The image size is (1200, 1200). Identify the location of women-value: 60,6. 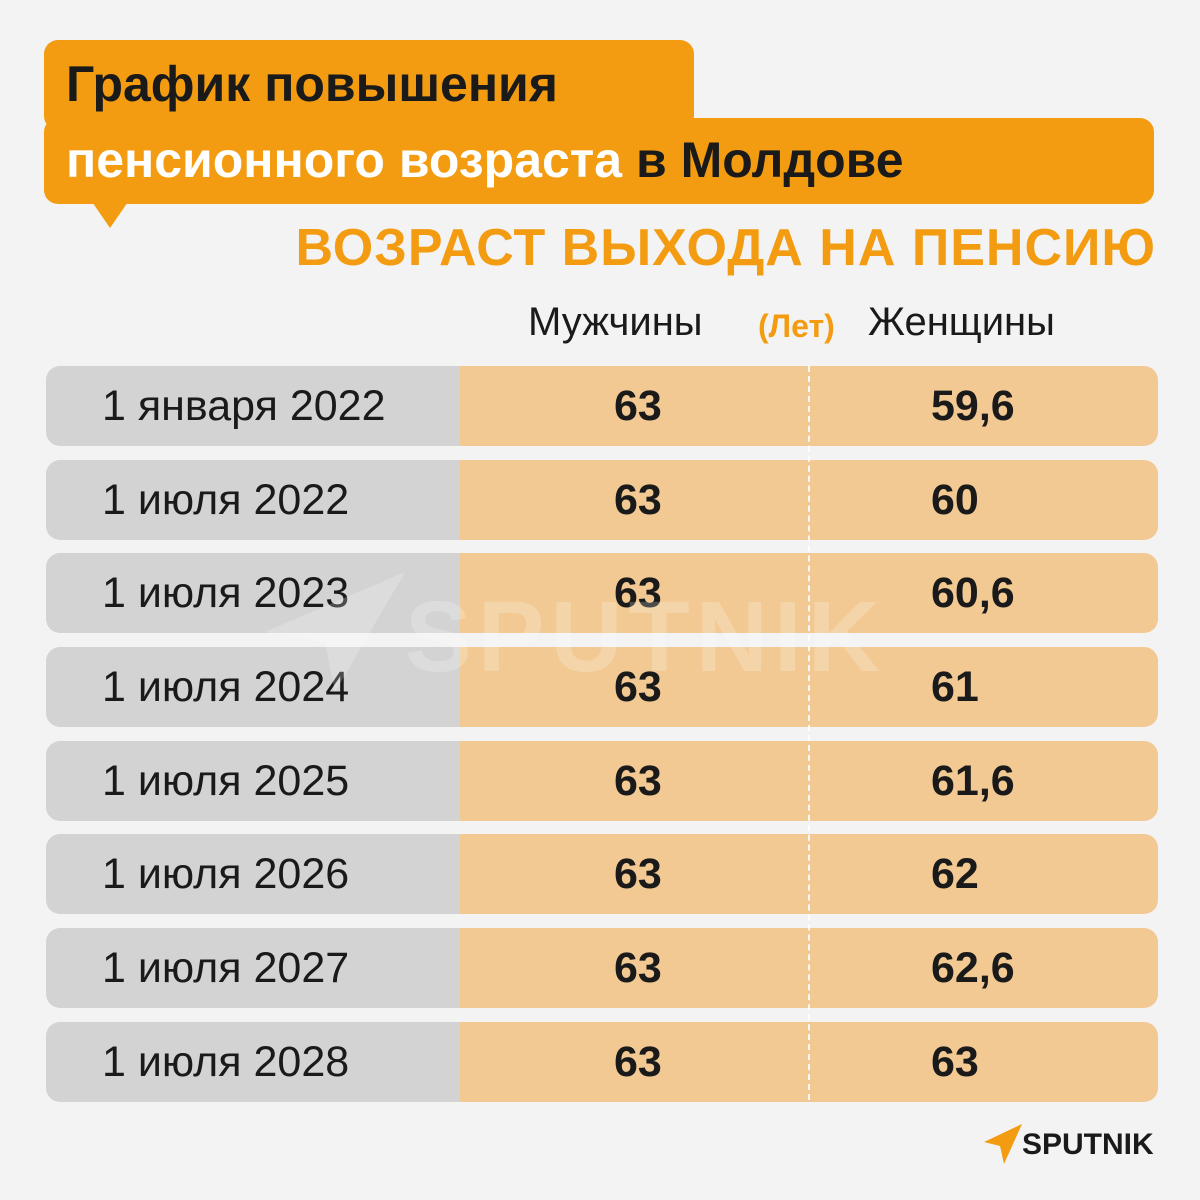
(973, 593).